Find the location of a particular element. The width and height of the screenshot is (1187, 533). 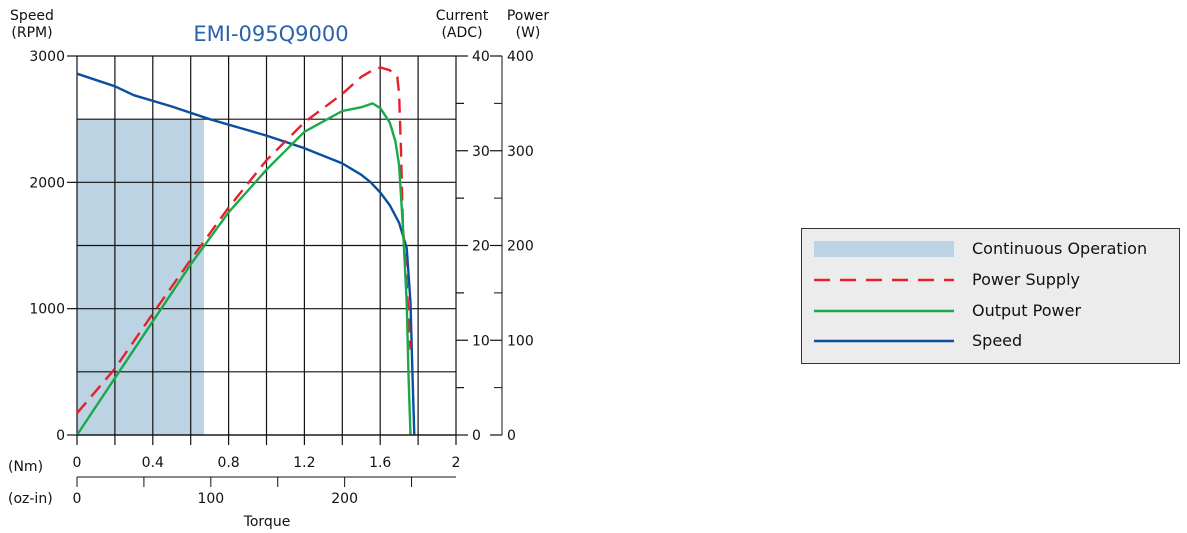

current-tick-label: 20 is located at coordinates (481, 247).